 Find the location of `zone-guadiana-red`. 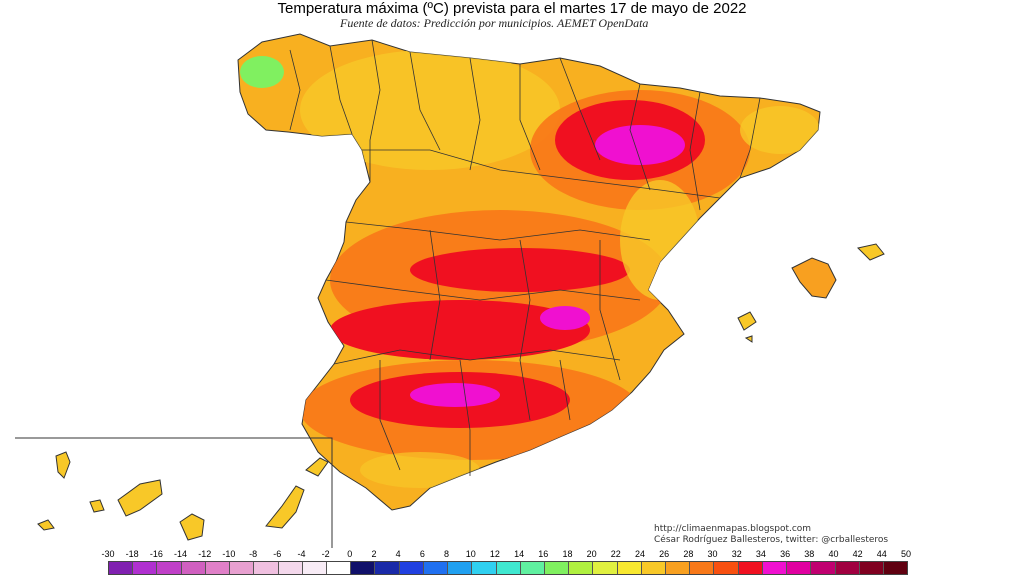

zone-guadiana-red is located at coordinates (460, 330).